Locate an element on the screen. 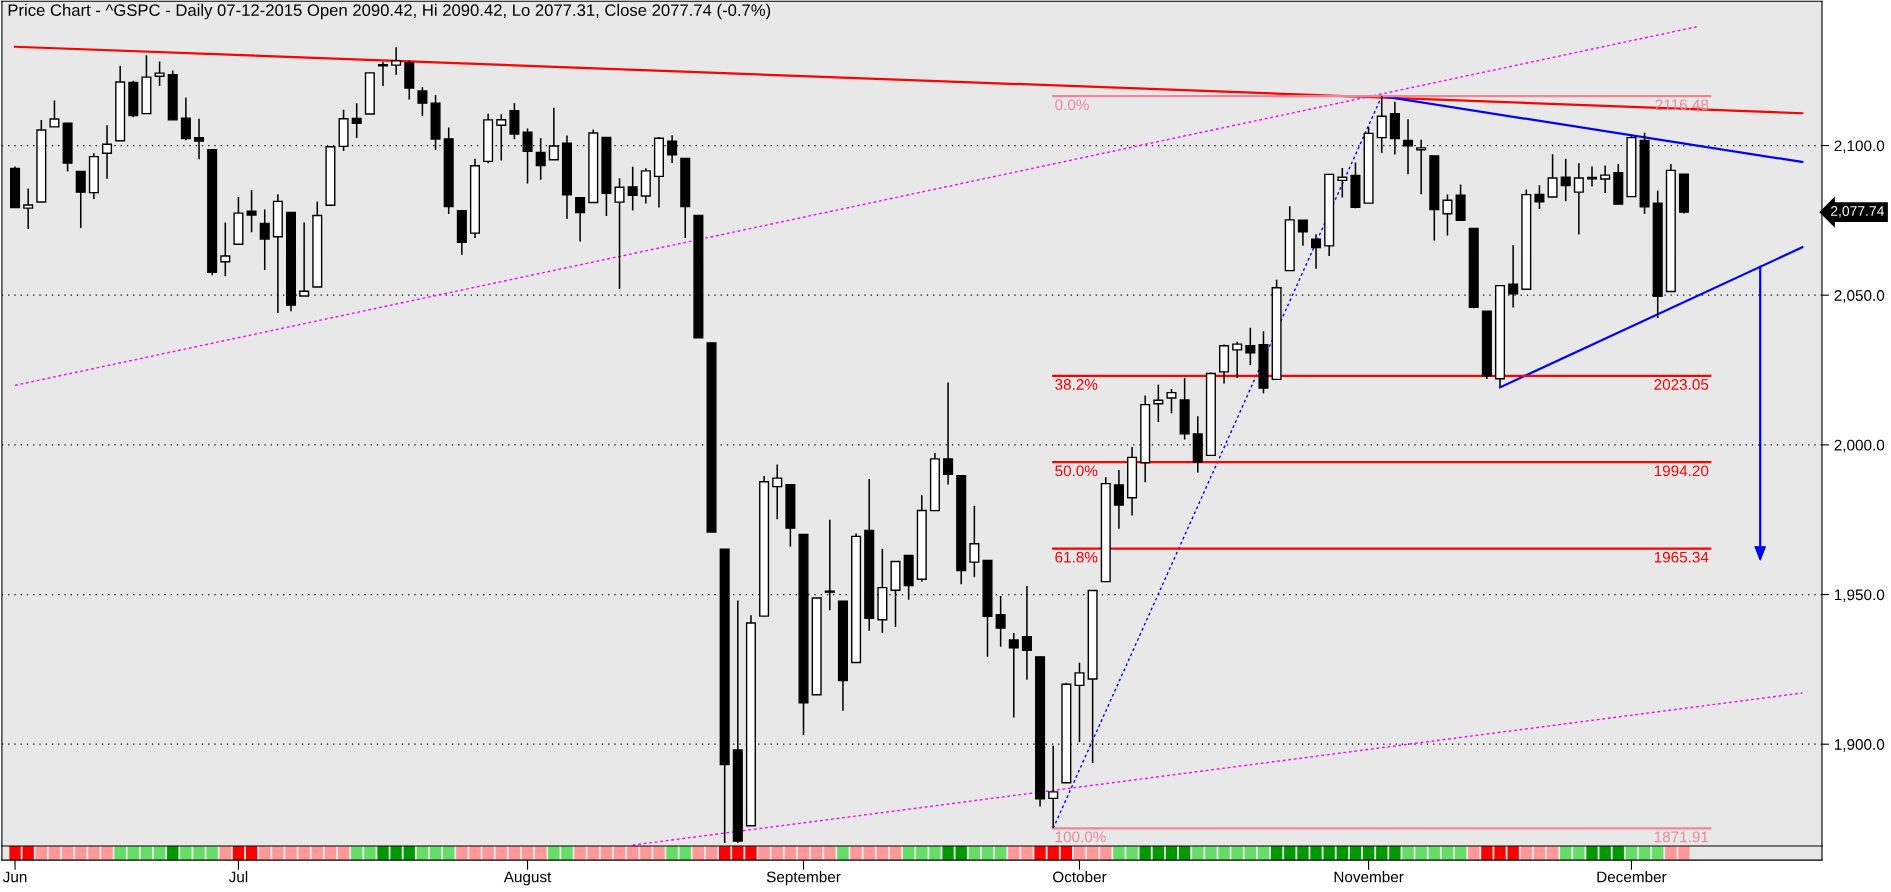 The height and width of the screenshot is (892, 1891). x-tick-label: August is located at coordinates (527, 878).